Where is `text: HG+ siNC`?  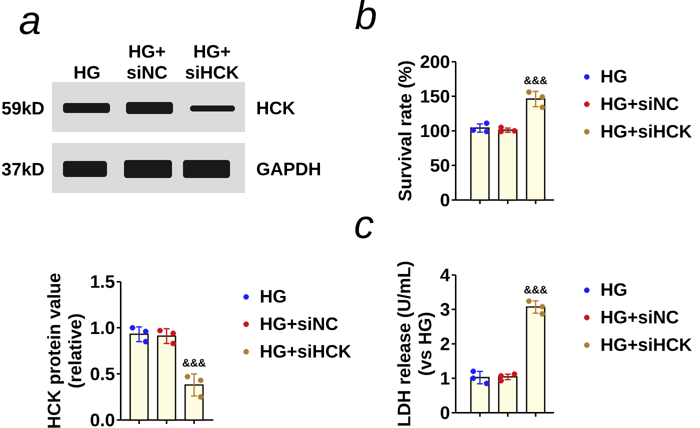
text: HG+ siNC is located at coordinates (147, 62).